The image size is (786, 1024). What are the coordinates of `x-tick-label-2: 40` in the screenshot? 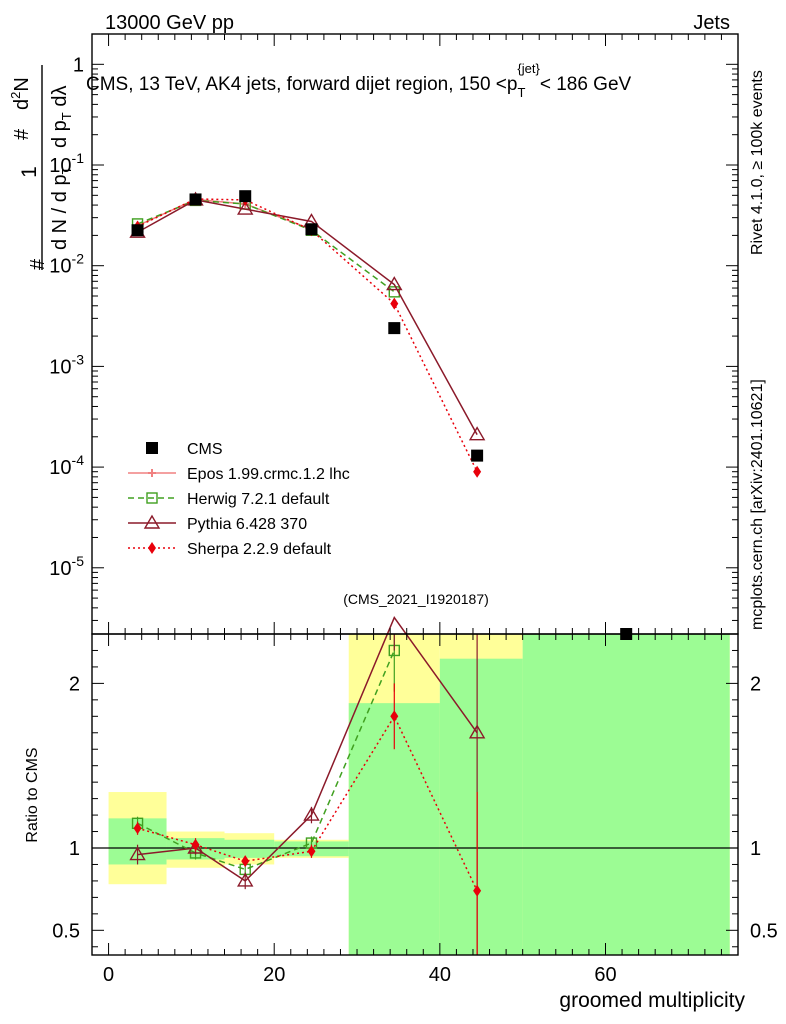 It's located at (440, 975).